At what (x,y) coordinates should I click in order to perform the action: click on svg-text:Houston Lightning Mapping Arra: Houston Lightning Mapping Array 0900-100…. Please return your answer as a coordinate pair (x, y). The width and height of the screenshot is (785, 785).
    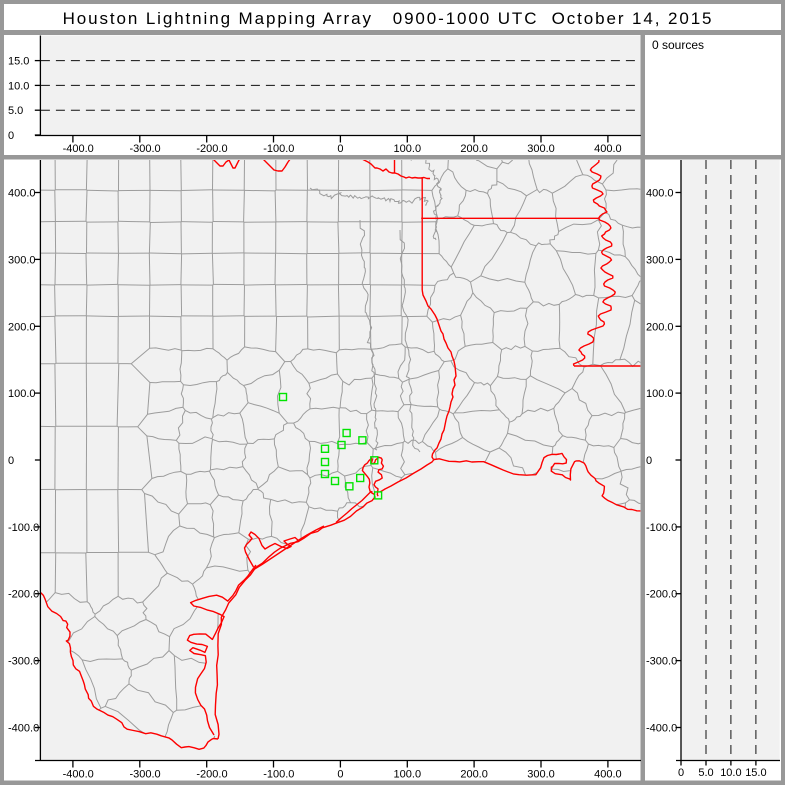
    Looking at the image, I should click on (388, 18).